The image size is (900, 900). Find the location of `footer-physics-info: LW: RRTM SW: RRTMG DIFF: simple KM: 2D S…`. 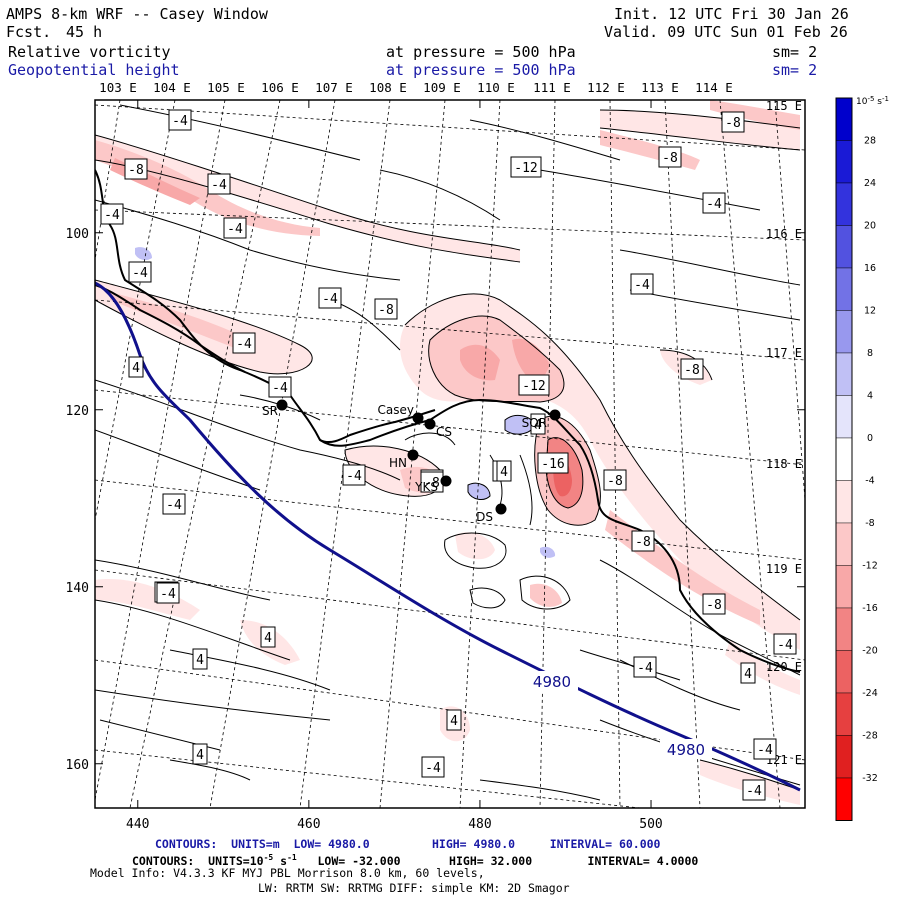

footer-physics-info: LW: RRTM SW: RRTMG DIFF: simple KM: 2D S… is located at coordinates (414, 888).